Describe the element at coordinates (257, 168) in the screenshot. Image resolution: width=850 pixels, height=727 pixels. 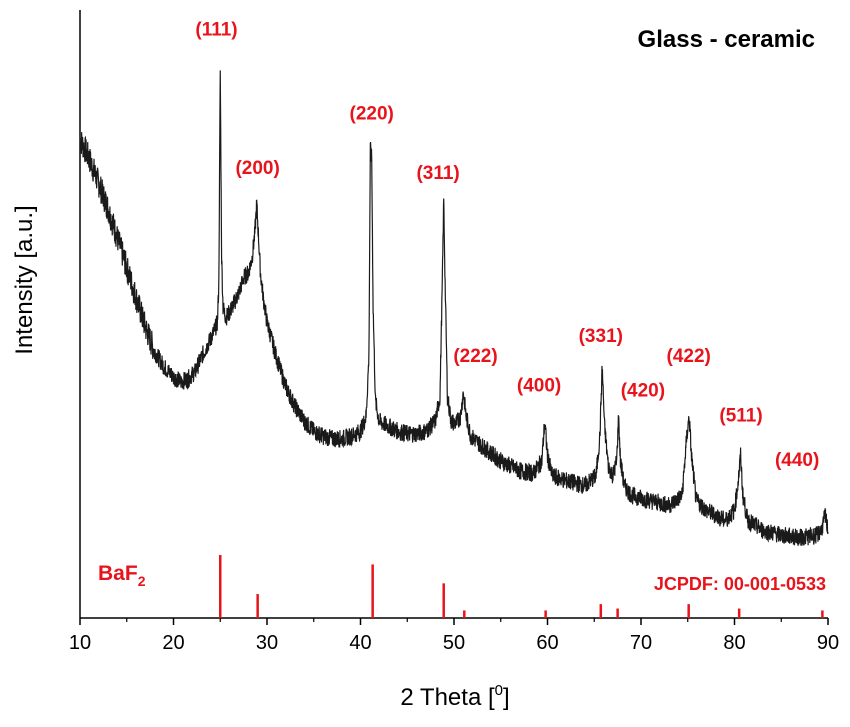
I see `peak-label: (200)` at that location.